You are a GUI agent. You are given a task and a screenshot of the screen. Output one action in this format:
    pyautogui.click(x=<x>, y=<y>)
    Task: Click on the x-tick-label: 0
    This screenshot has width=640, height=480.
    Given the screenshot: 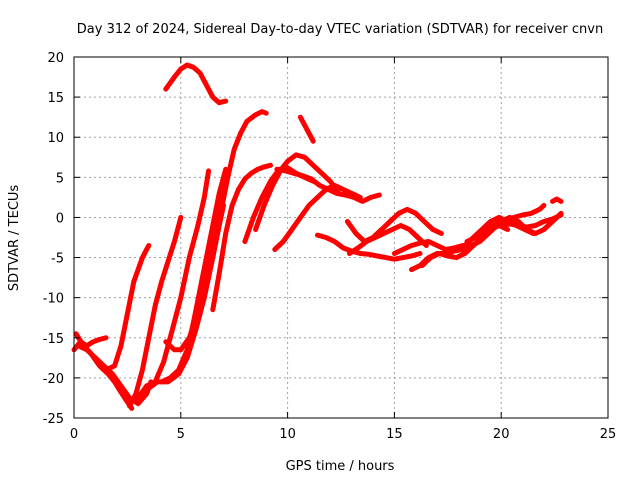 What is the action you would take?
    pyautogui.click(x=74, y=434)
    